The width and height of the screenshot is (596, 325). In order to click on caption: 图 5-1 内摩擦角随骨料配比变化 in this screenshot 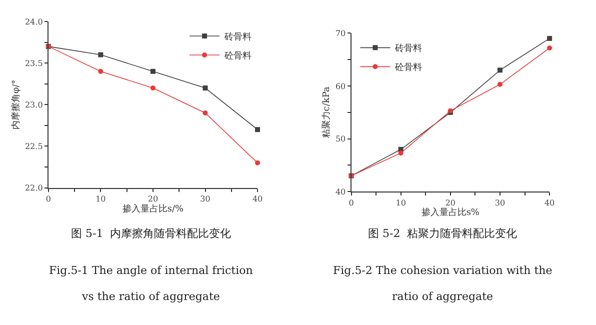, I will do `click(151, 233)`.